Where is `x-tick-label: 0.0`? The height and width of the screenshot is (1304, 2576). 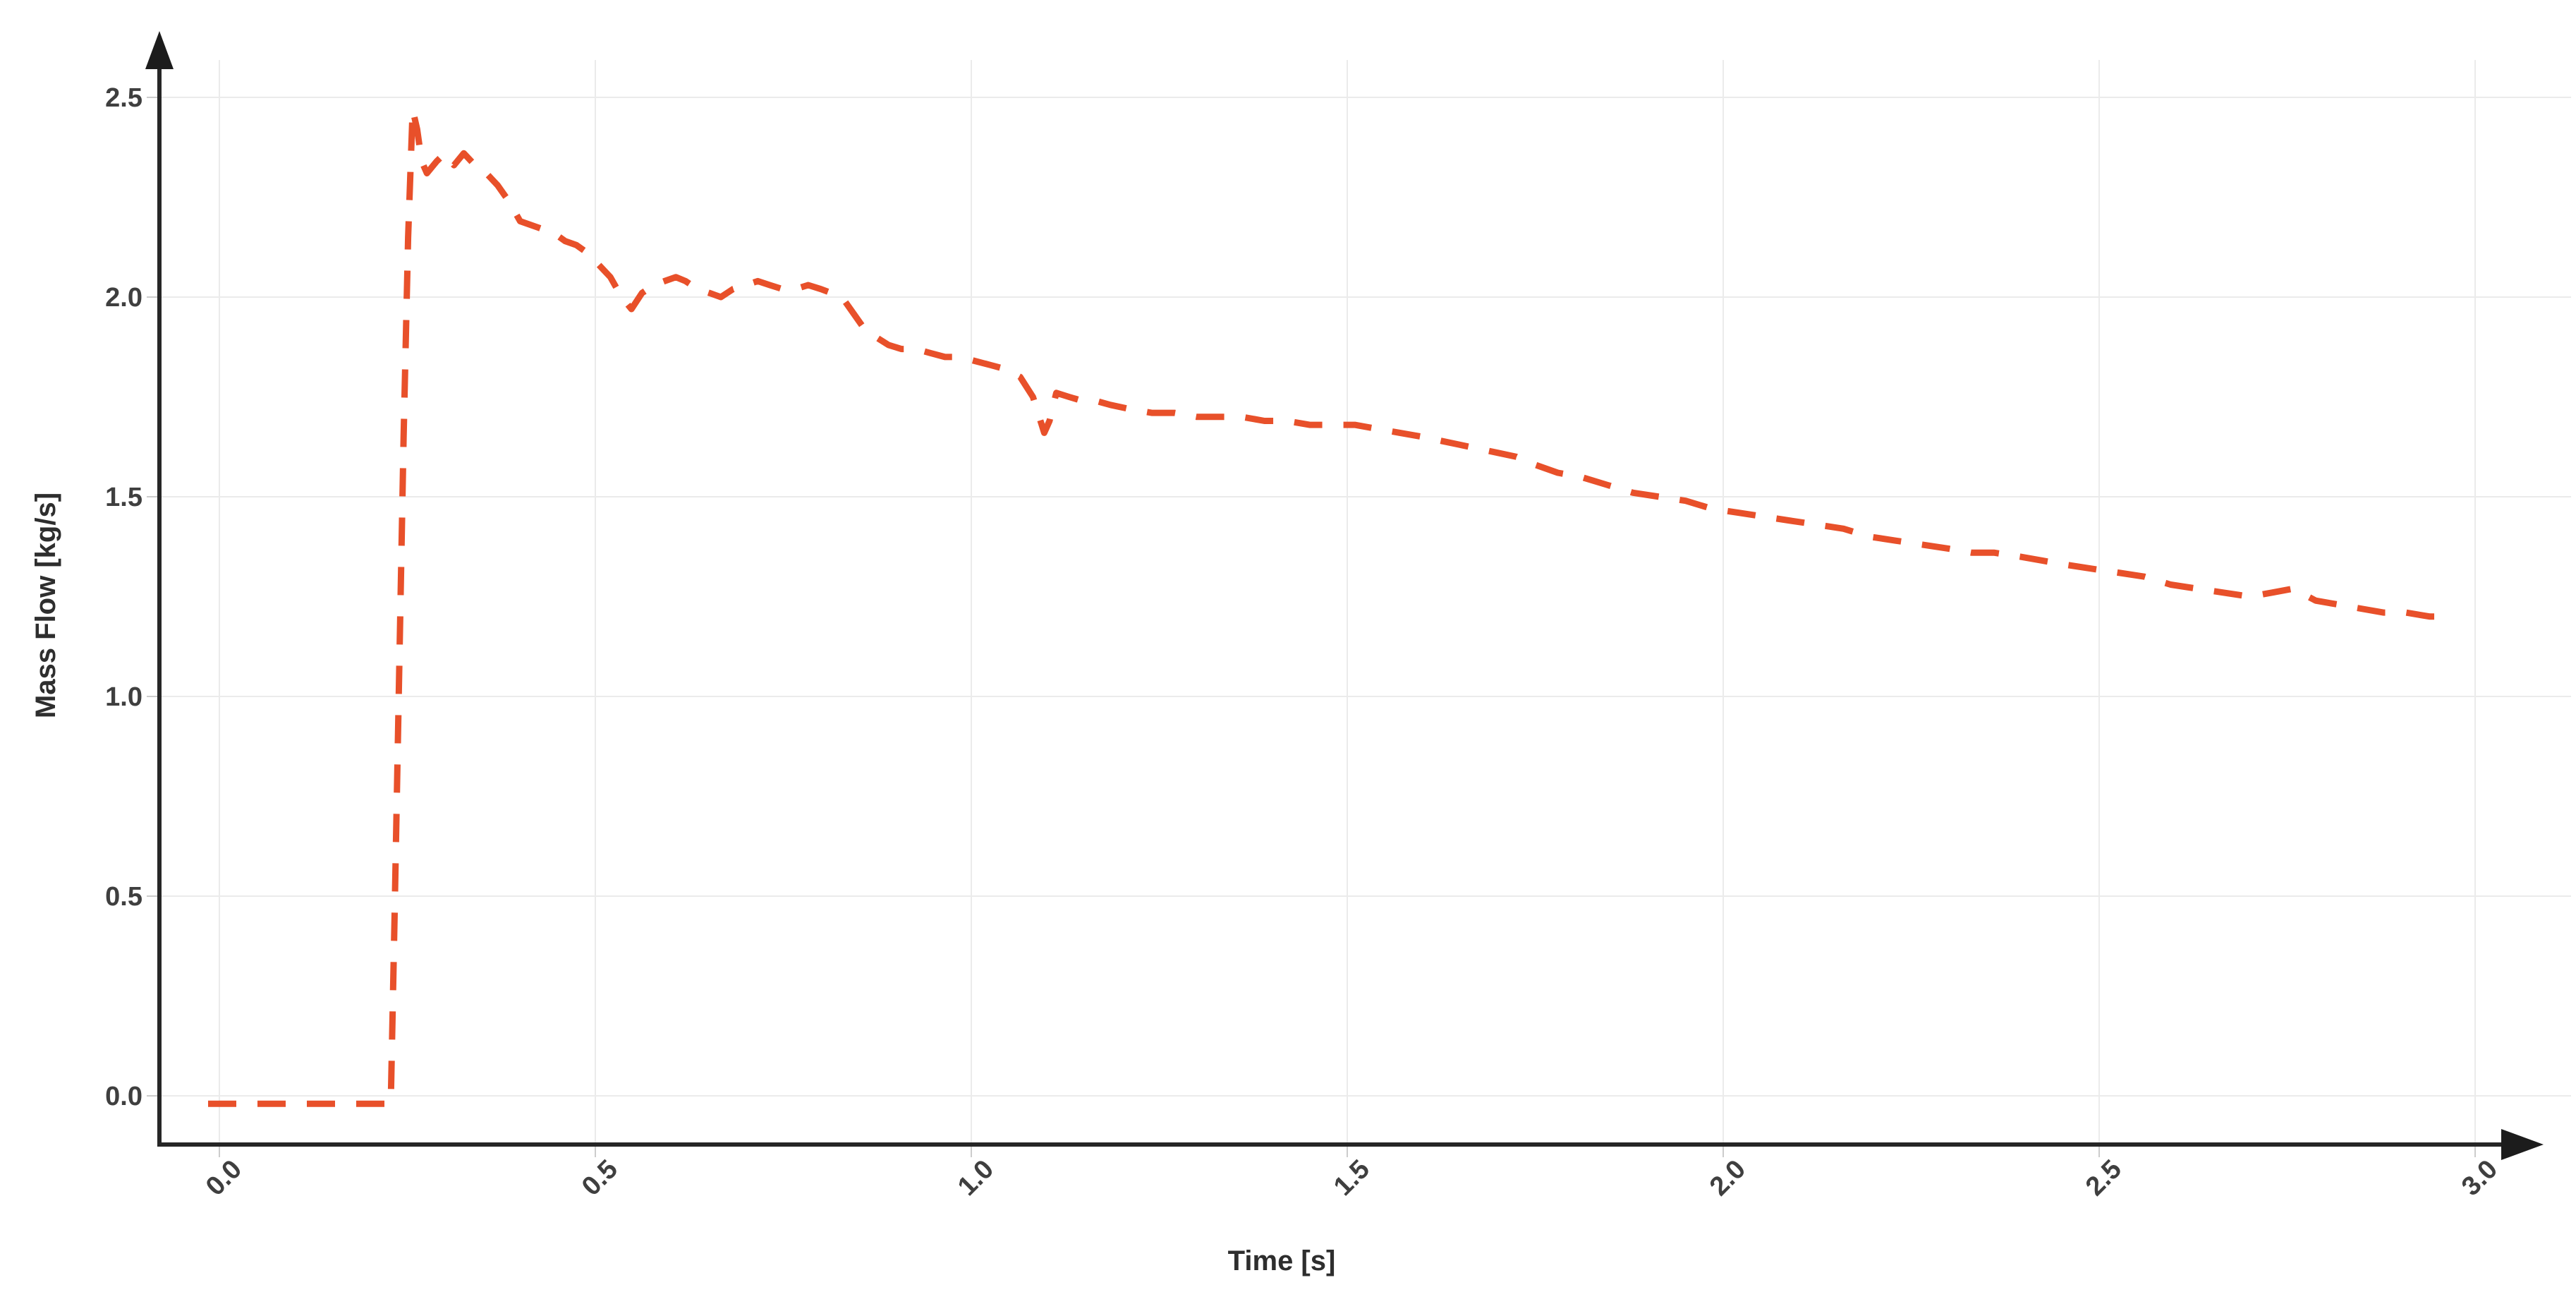 x-tick-label: 0.0 is located at coordinates (224, 1178).